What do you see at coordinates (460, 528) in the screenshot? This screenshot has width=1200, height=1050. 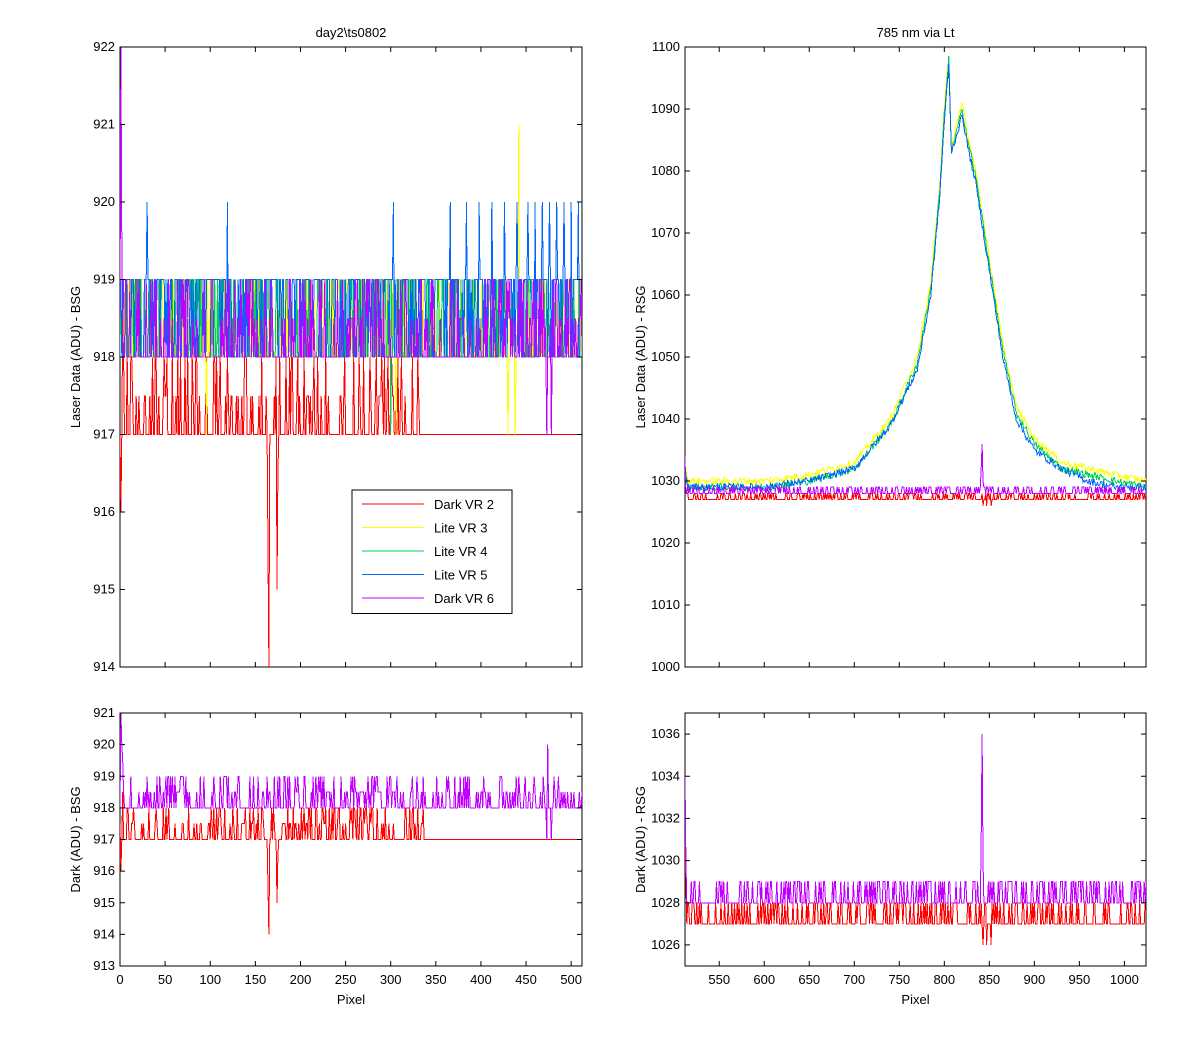 I see `legend-entry: Lite VR 3` at bounding box center [460, 528].